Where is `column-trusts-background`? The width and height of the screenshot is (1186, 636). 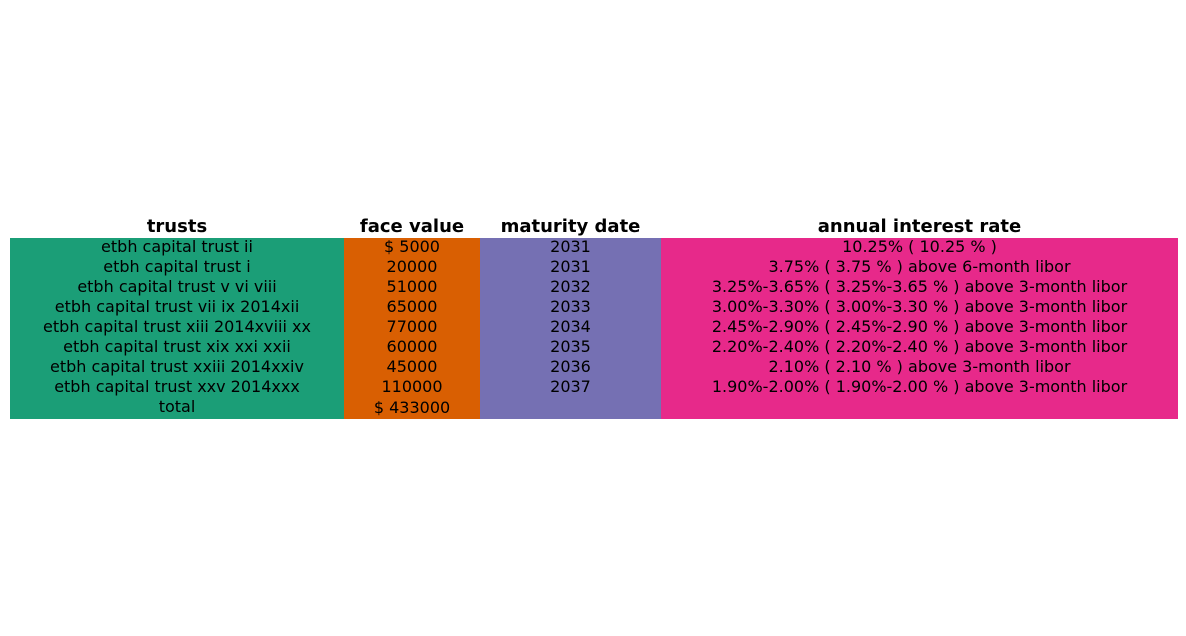 column-trusts-background is located at coordinates (177, 328).